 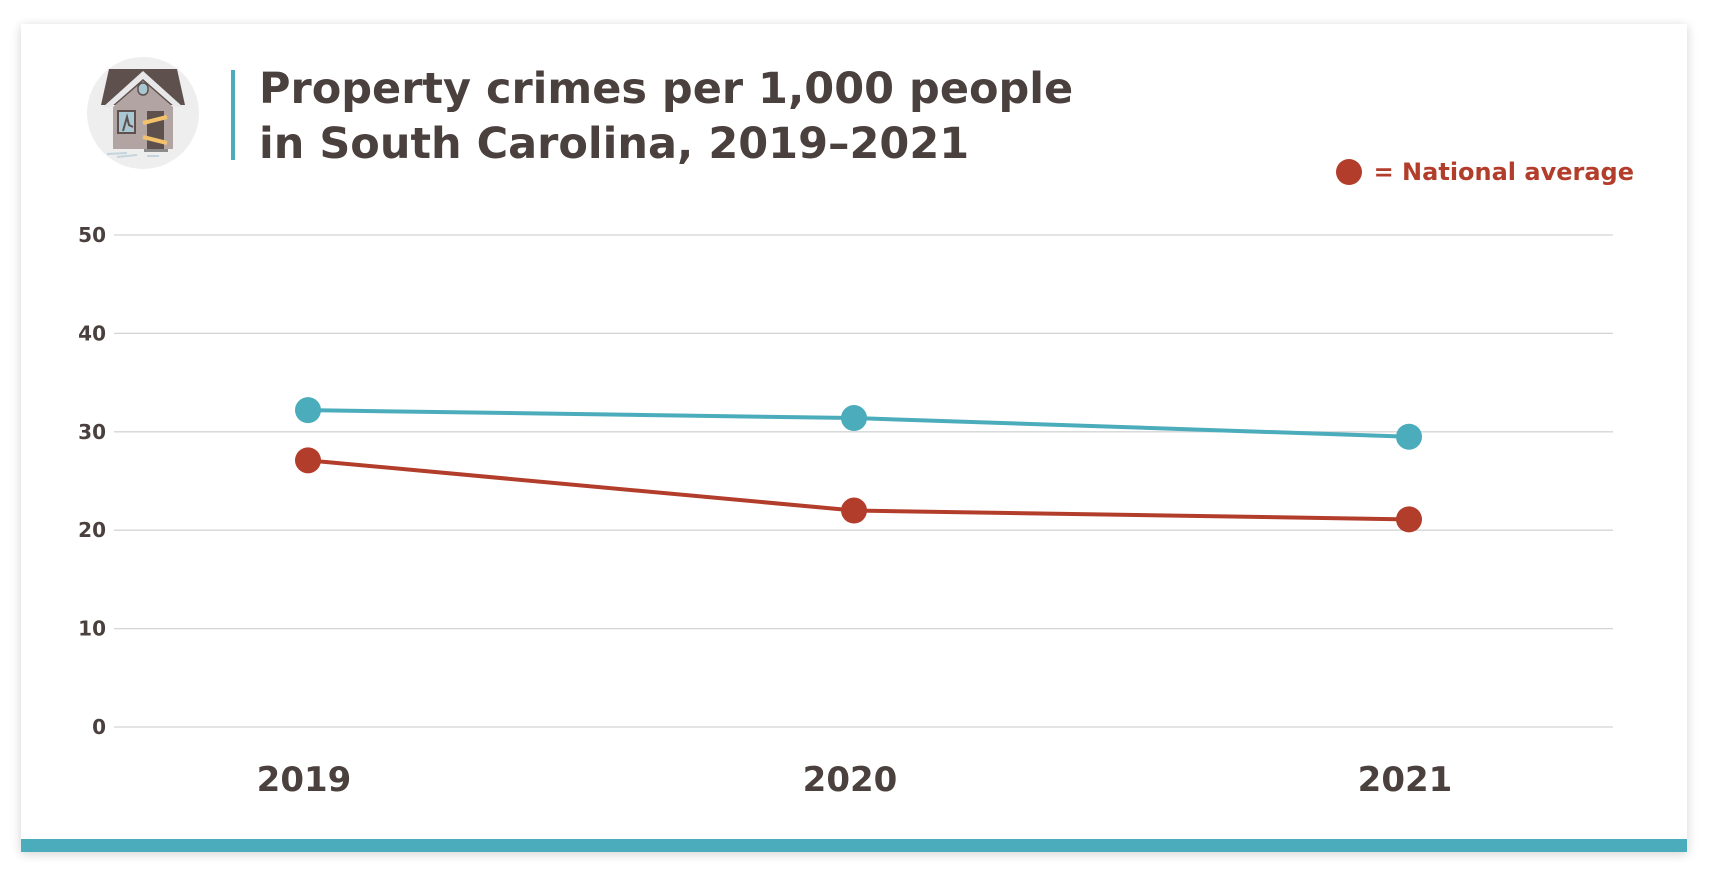 I want to click on title-line-2: in South Carolina, 2019–2021, so click(x=614, y=144).